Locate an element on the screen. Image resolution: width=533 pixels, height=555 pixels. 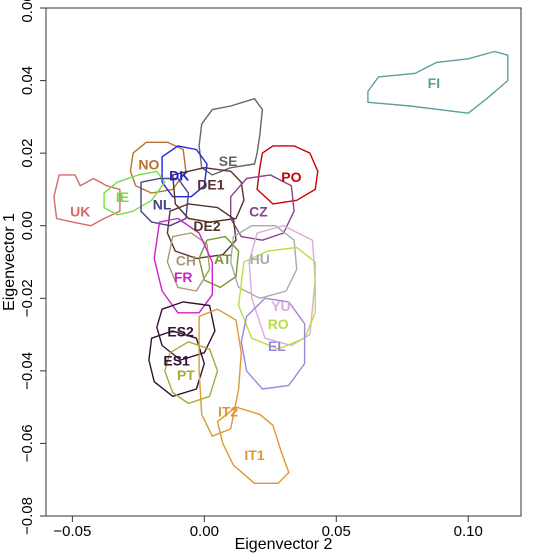
x-tick-label: 0.10 is located at coordinates (468, 531).